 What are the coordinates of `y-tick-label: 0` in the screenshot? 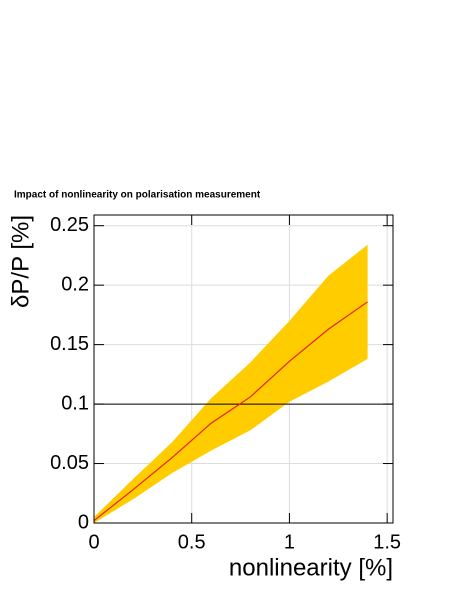 It's located at (83, 522).